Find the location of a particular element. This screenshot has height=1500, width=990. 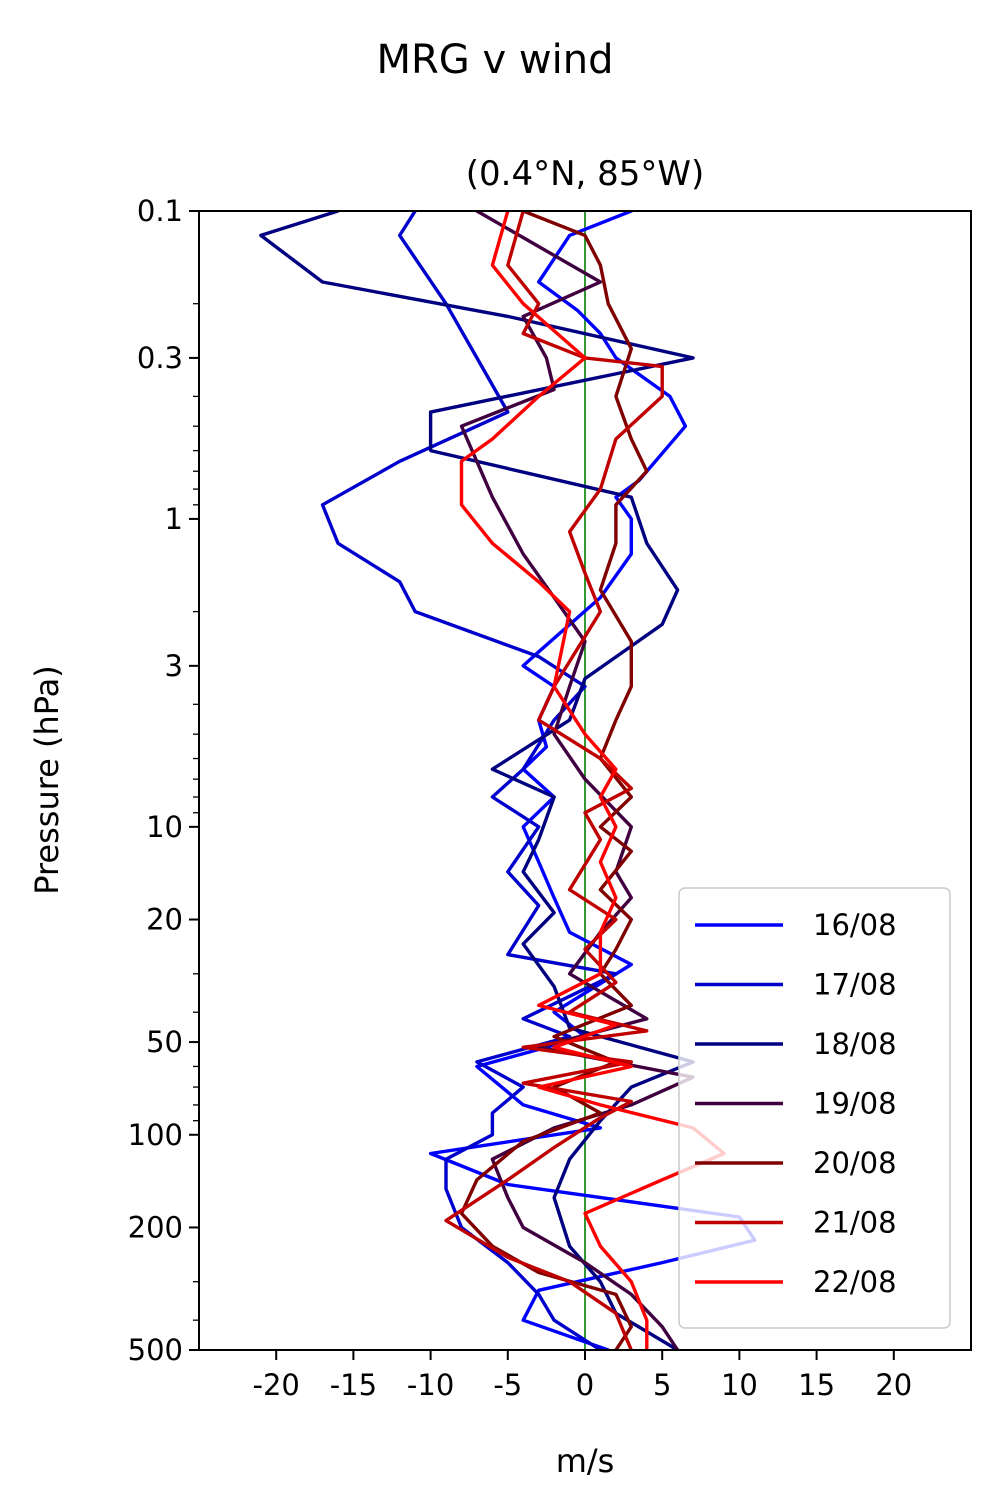

legend-label: 19/08 is located at coordinates (855, 1104).